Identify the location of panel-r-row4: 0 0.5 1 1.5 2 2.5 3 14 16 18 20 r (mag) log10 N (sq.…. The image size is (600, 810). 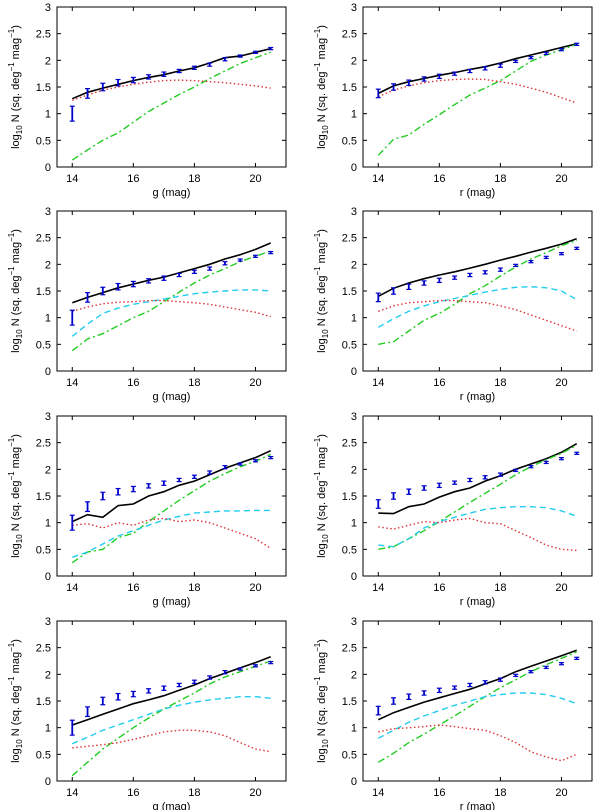
(453, 713).